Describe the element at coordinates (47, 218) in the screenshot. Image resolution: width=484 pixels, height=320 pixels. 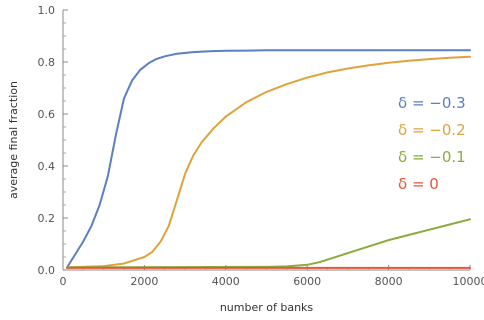
I see `y-tick-label: 0.2` at that location.